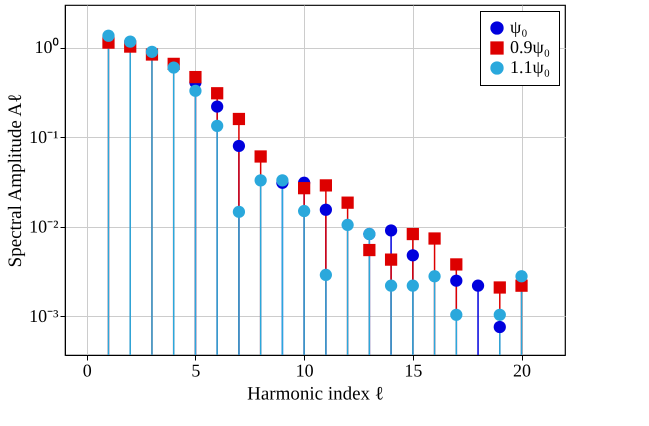 The width and height of the screenshot is (649, 426). Describe the element at coordinates (305, 370) in the screenshot. I see `x-tick-label: 10` at that location.